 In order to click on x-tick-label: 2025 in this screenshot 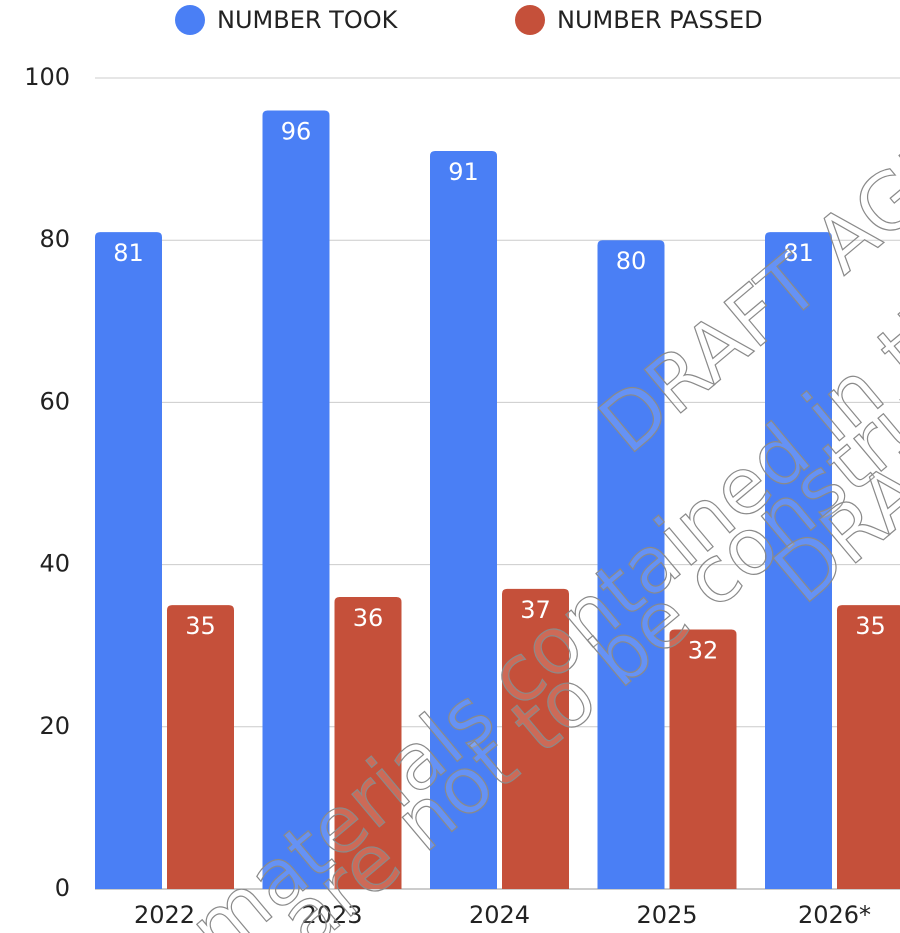, I will do `click(666, 915)`.